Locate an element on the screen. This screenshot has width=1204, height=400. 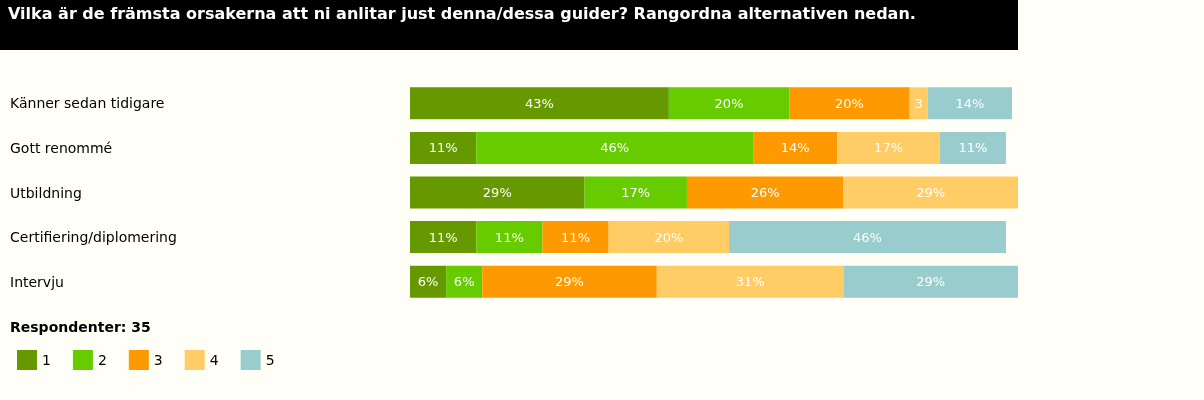
y-tick-label: Certifiering/diplomering is located at coordinates (93, 237).